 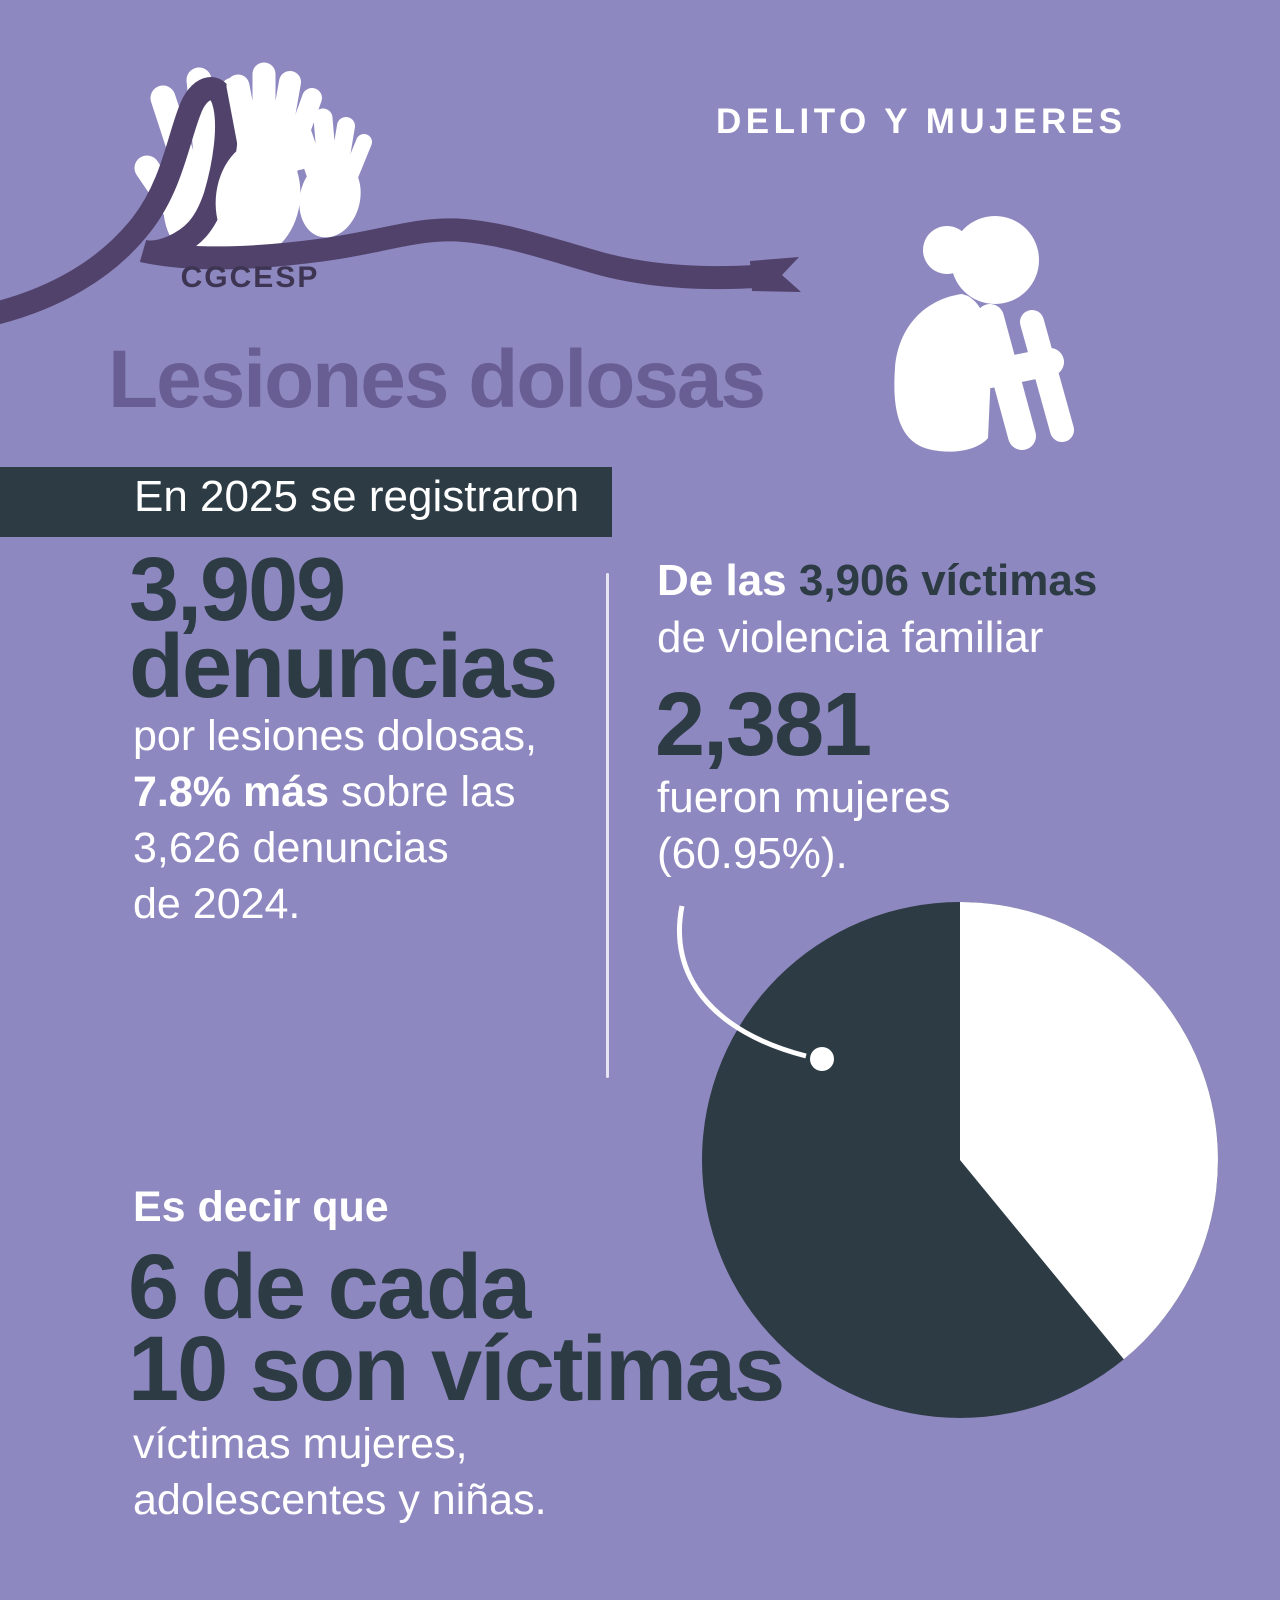 I want to click on conclusion-sub-line: adolescentes y niñas., so click(x=340, y=1500).